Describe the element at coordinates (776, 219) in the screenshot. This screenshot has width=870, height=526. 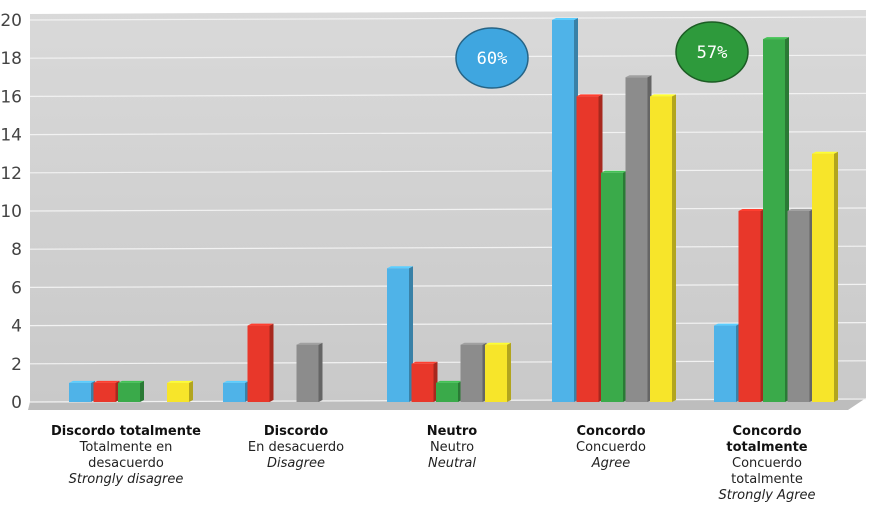
I see `bar-c4-s2` at that location.